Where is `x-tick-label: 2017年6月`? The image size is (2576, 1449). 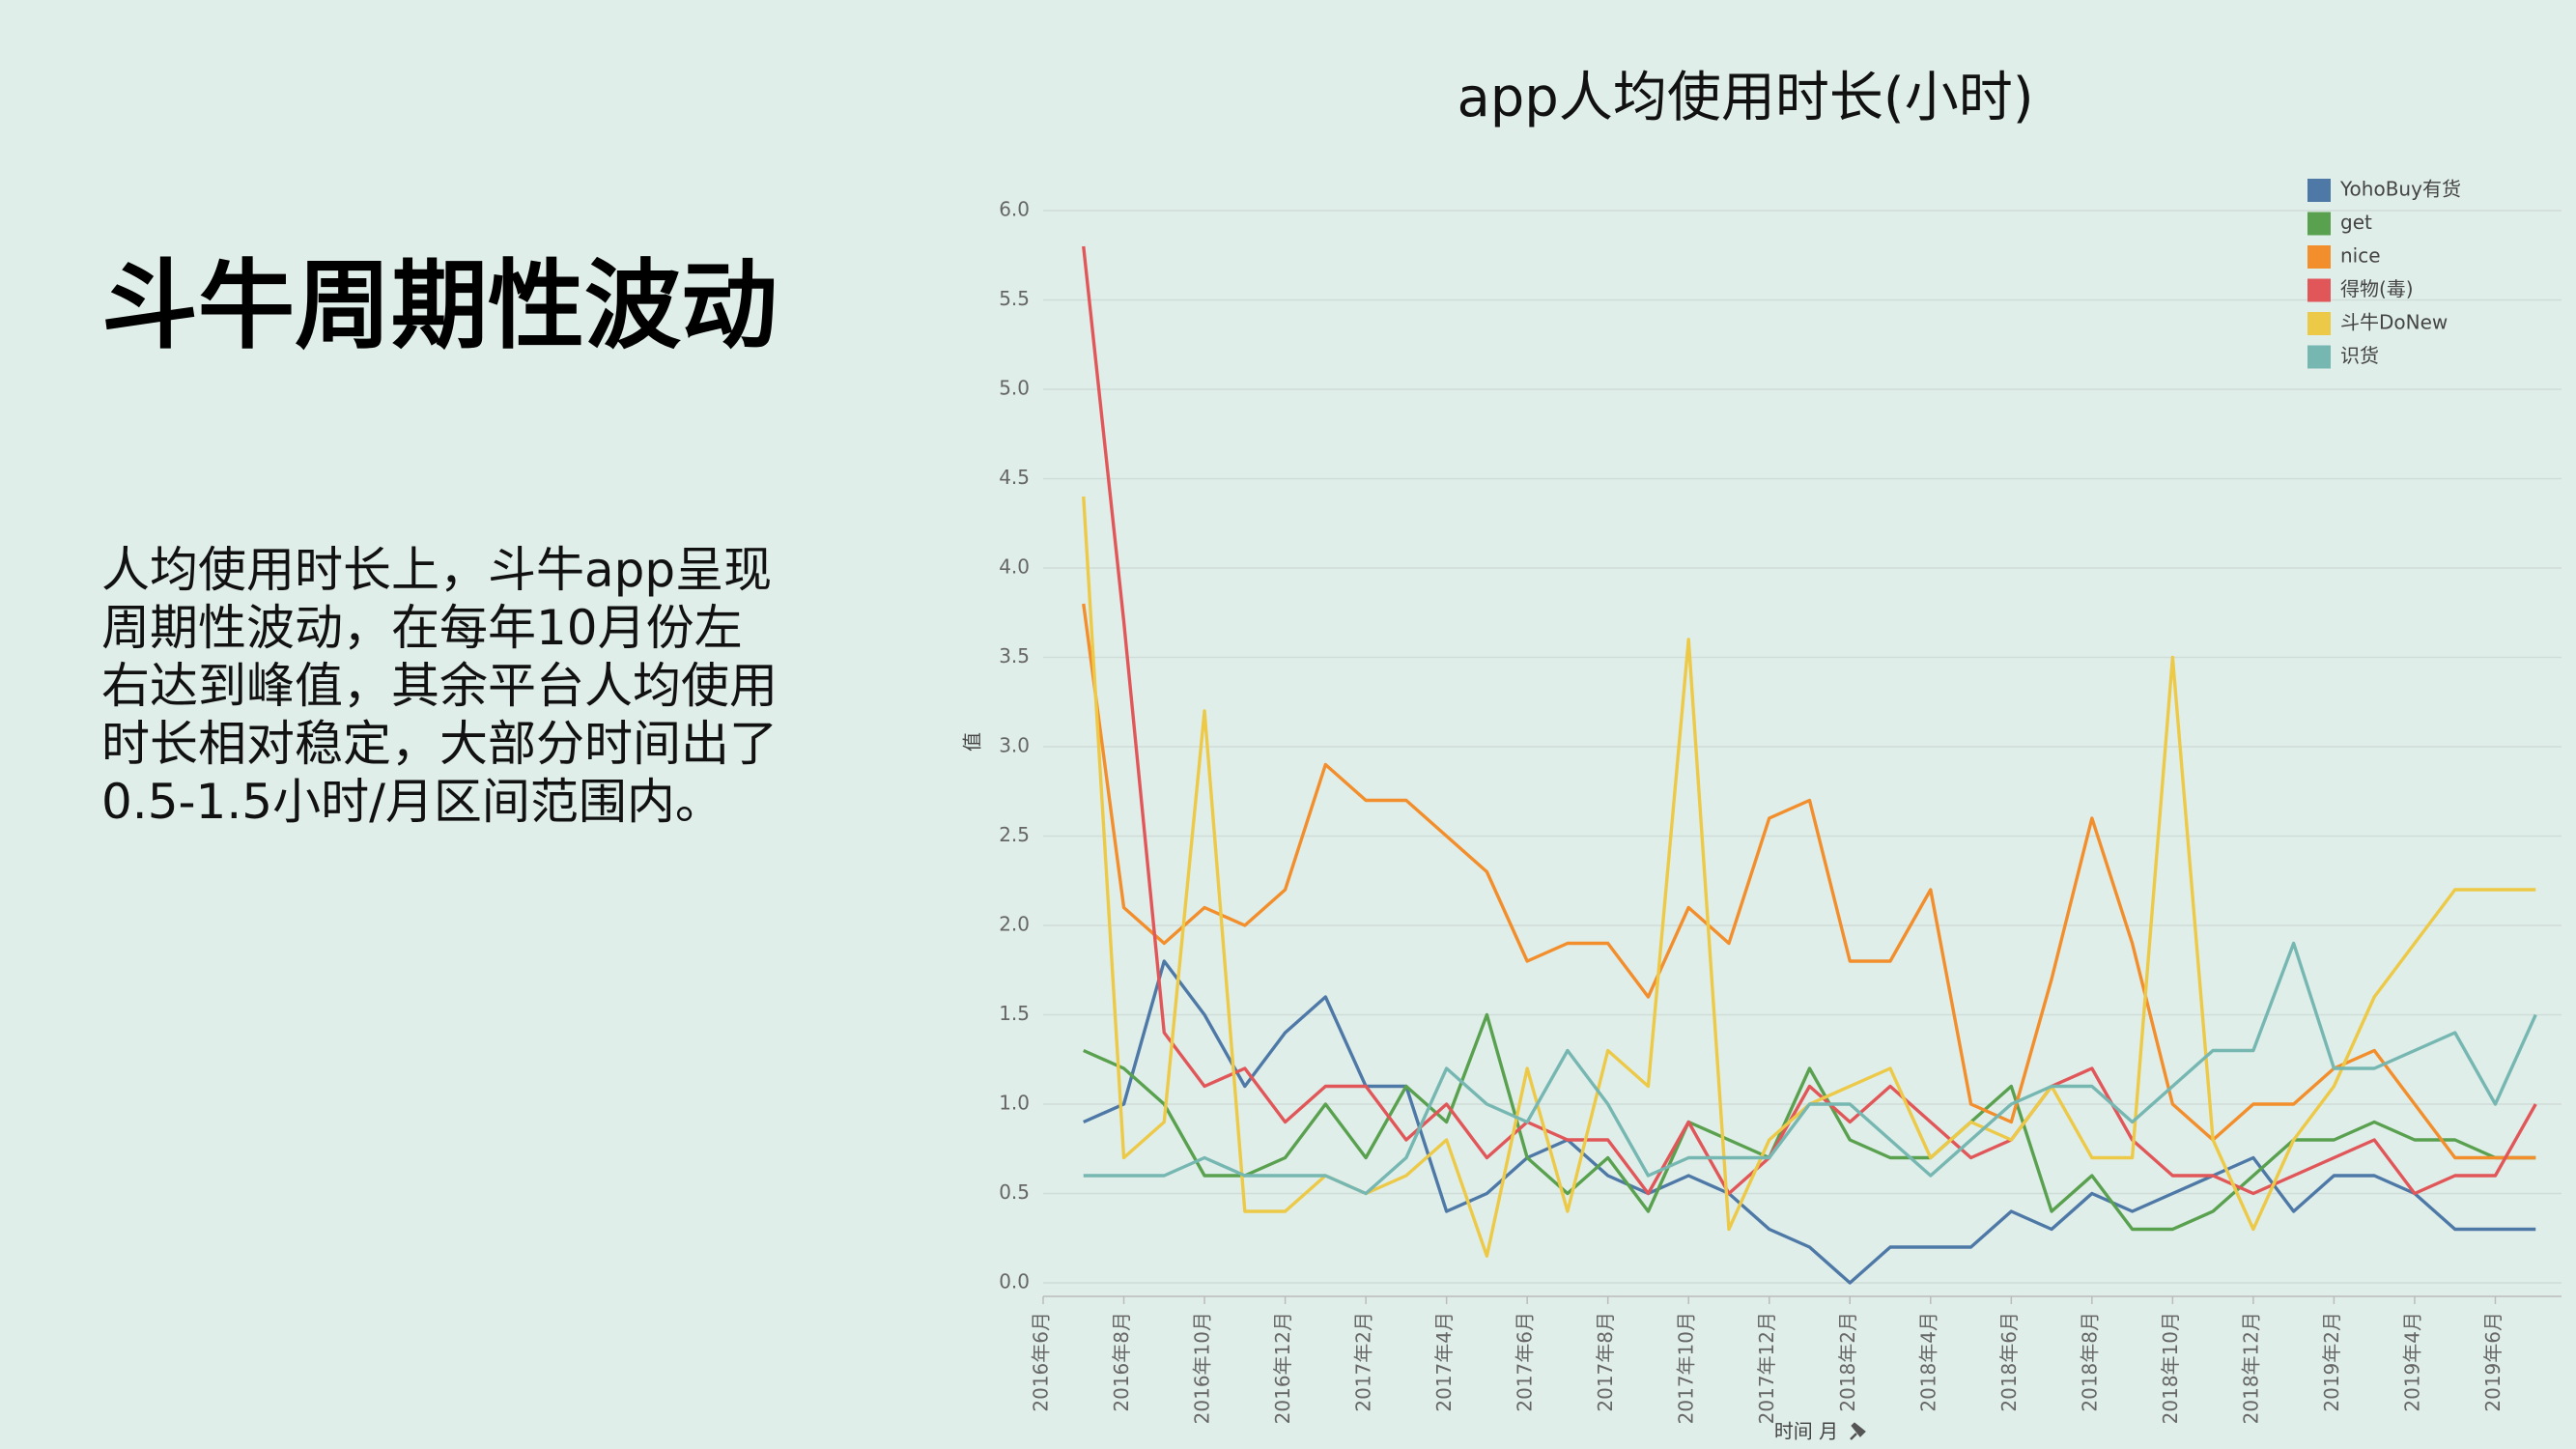 x-tick-label: 2017年6月 is located at coordinates (1525, 1362).